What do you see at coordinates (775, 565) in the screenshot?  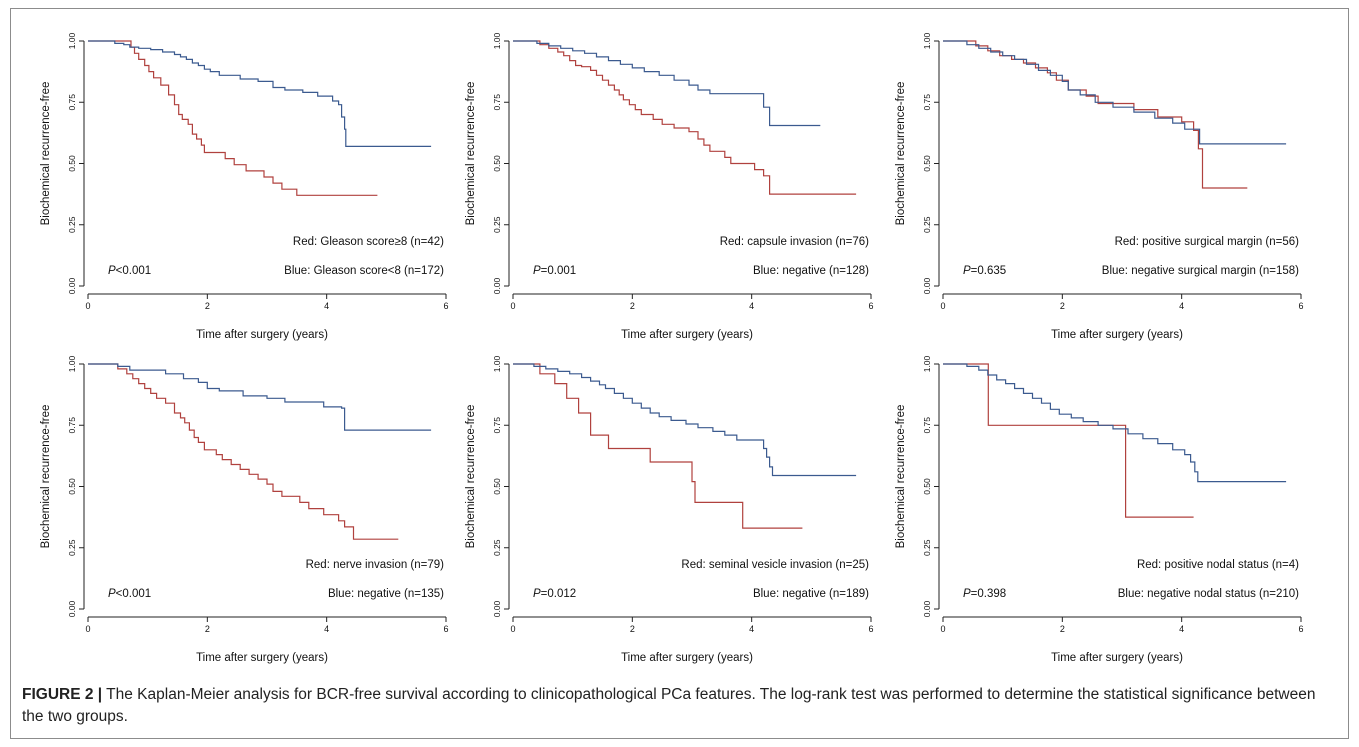 I see `legend-red: Red: seminal vesicle invasion (n=25)` at bounding box center [775, 565].